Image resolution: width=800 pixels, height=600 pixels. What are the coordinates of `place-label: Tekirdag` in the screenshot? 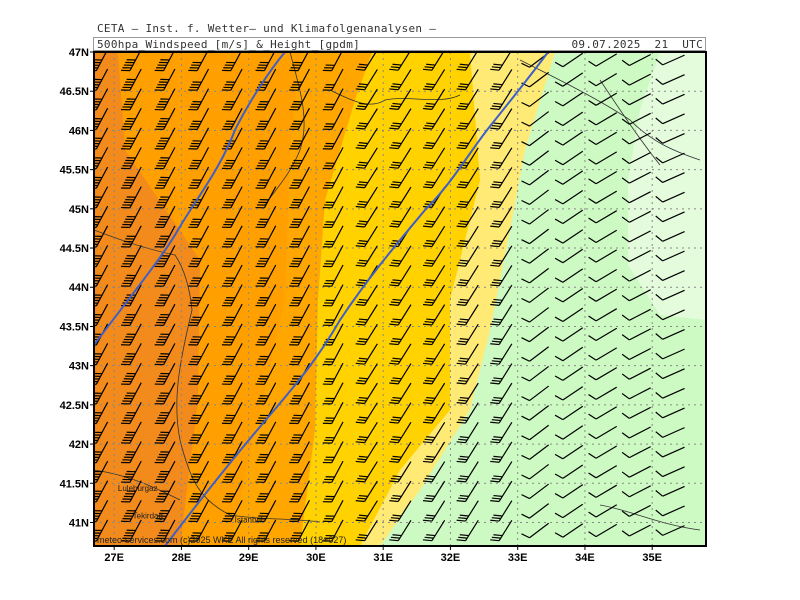 It's located at (148, 516).